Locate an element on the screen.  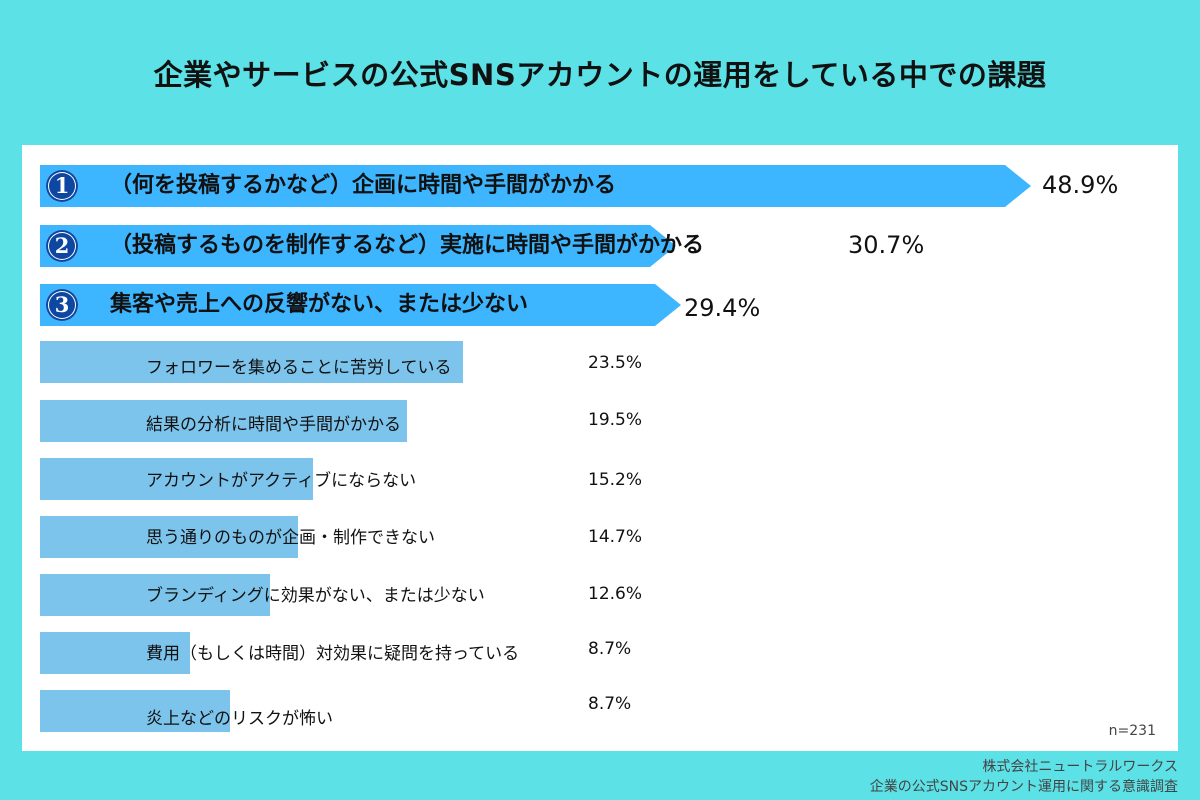
top-value-3: 29.4% is located at coordinates (722, 308).